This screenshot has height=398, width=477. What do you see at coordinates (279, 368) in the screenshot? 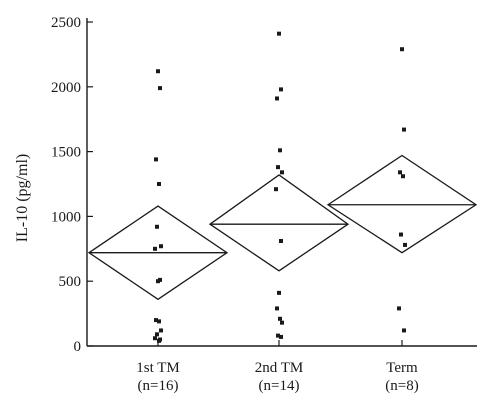
I see `x-category-label: 2nd TM` at bounding box center [279, 368].